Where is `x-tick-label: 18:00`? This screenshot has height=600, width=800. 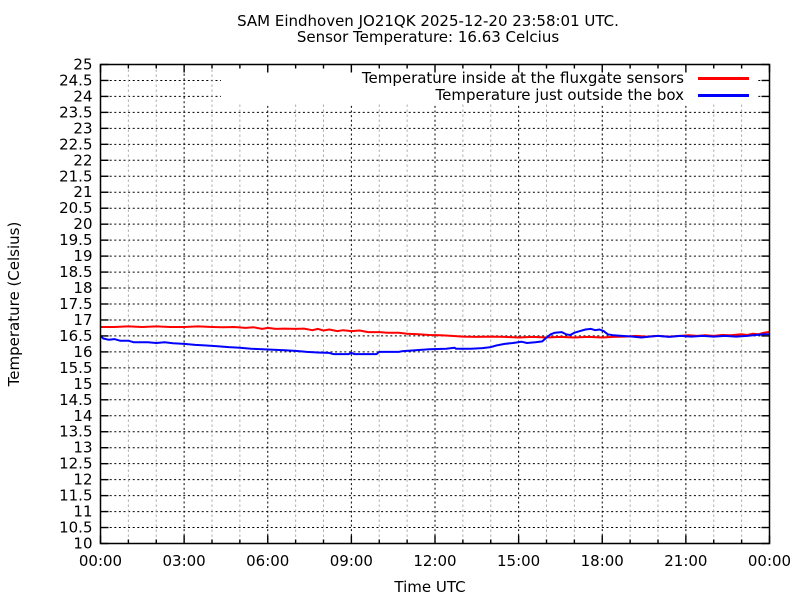 x-tick-label: 18:00 is located at coordinates (602, 561).